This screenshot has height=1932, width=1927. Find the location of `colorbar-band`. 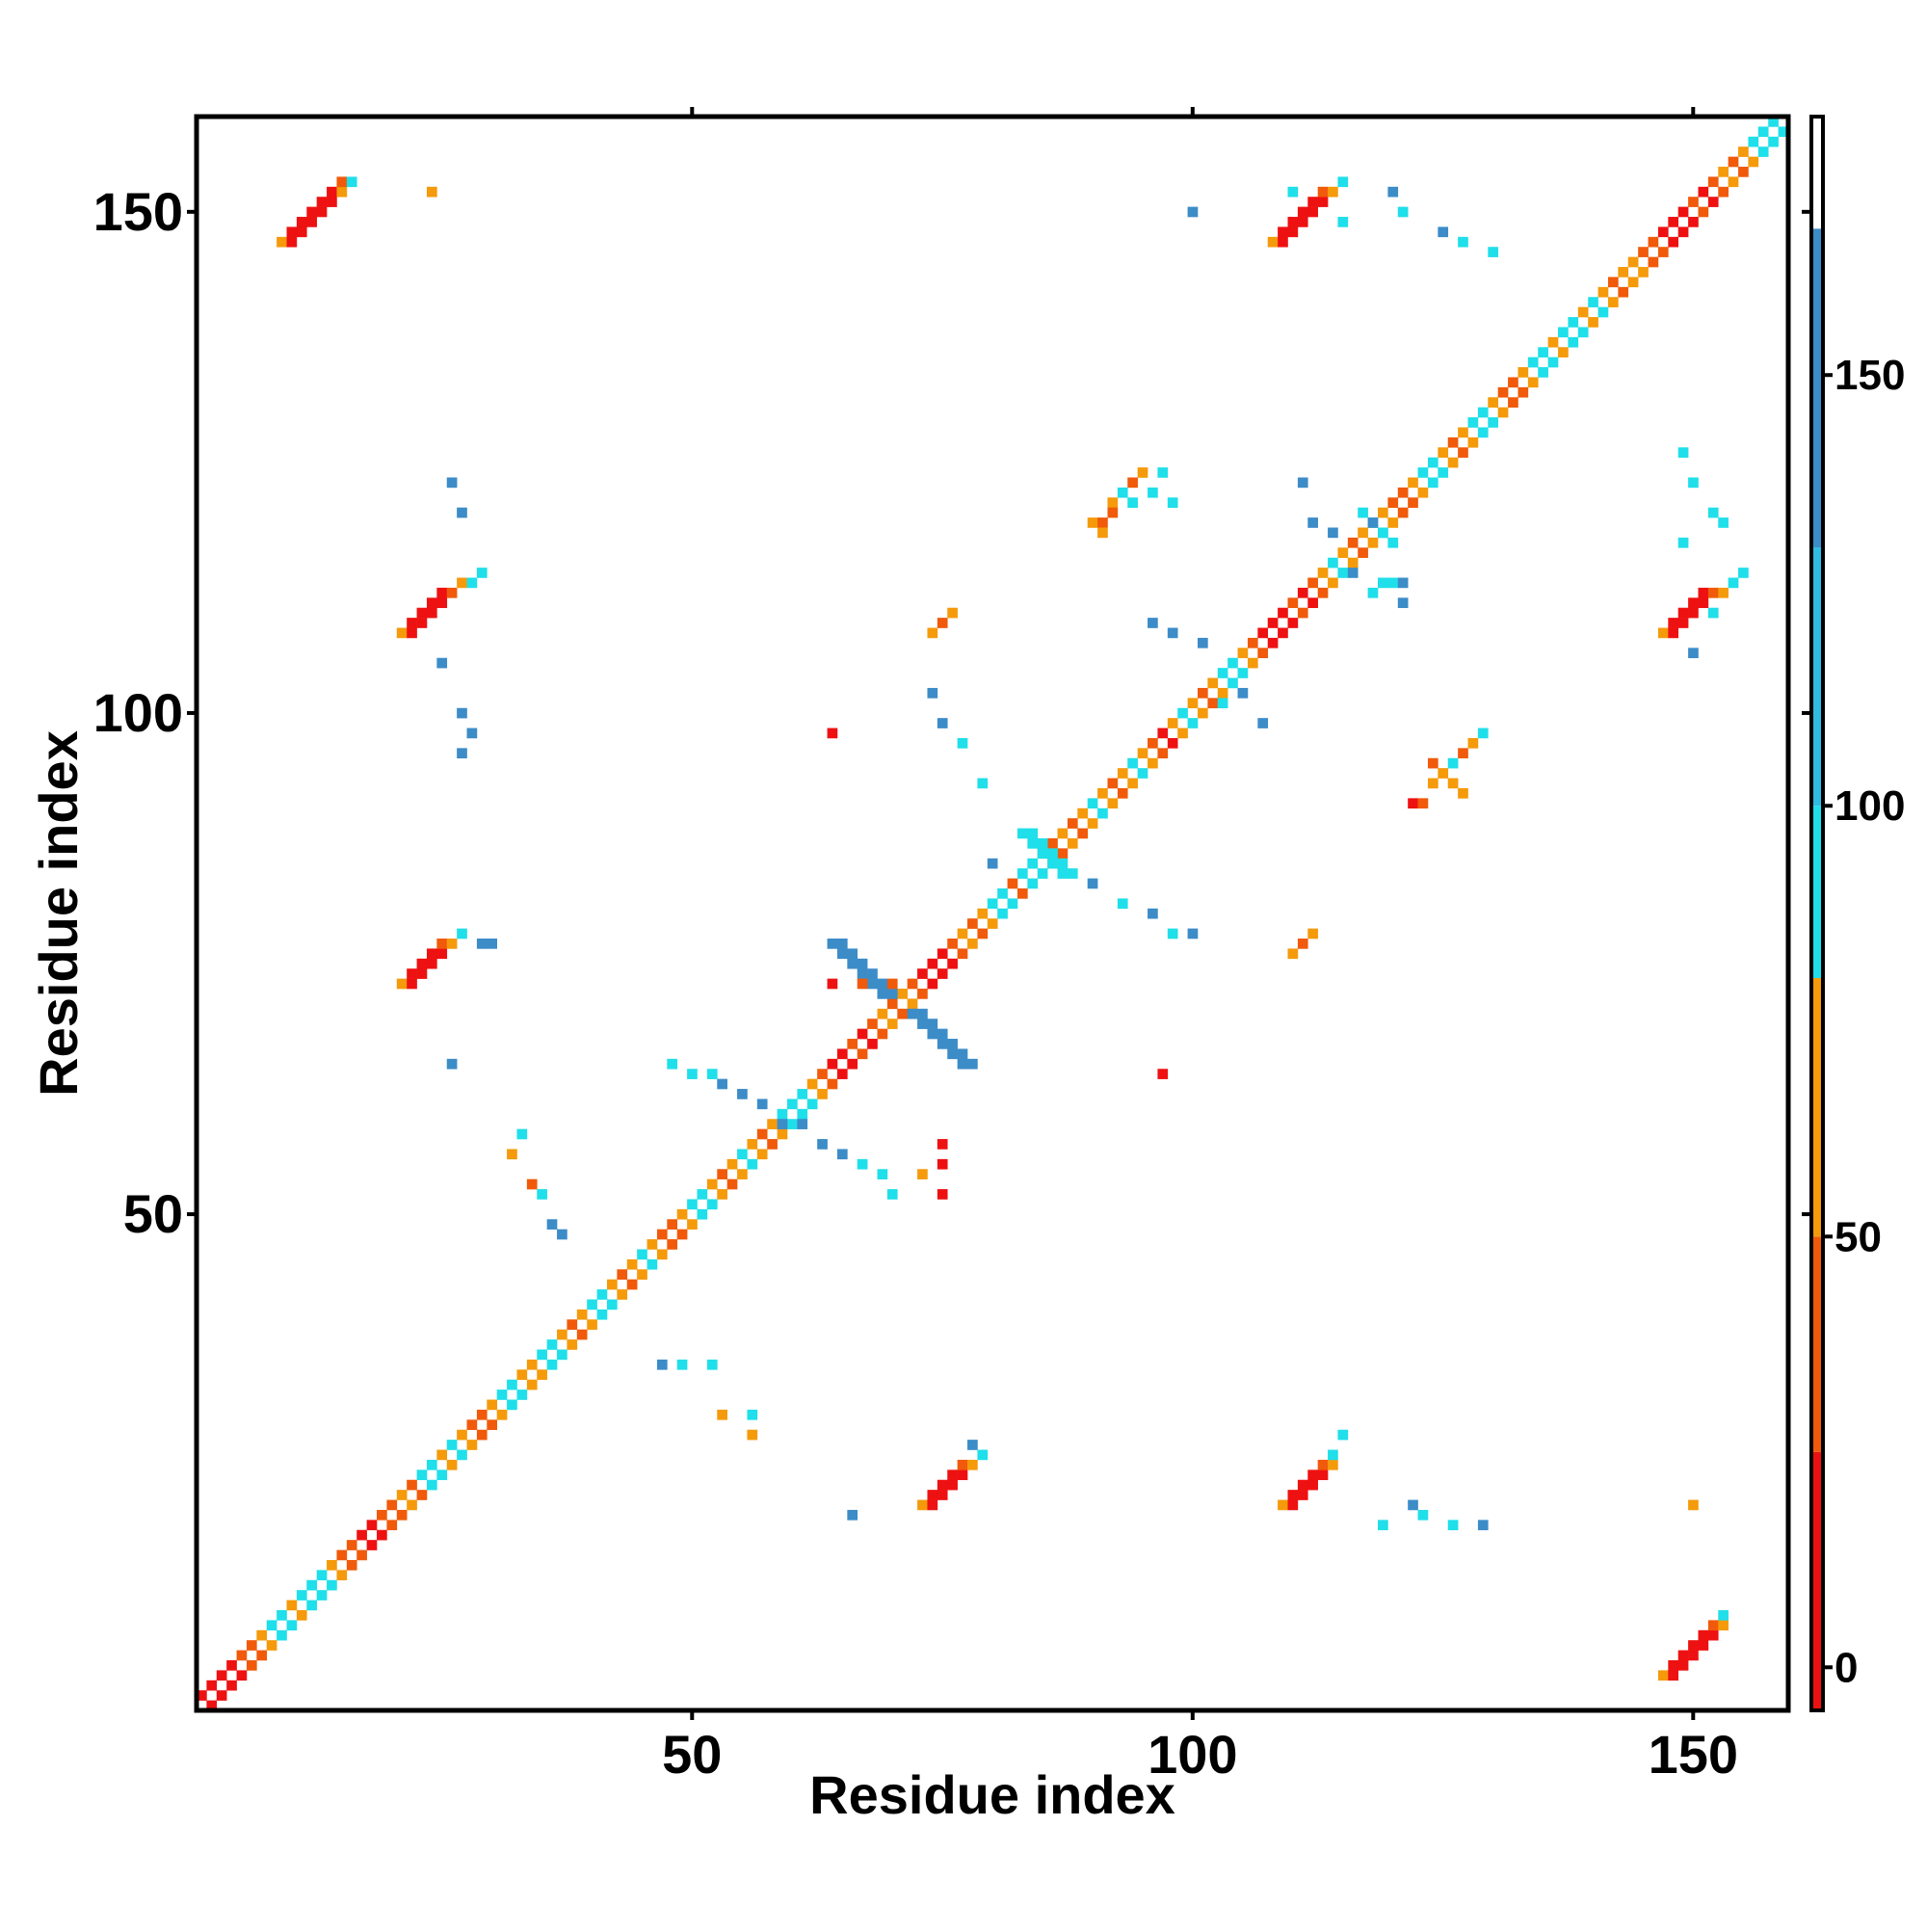

colorbar-band is located at coordinates (1817, 173).